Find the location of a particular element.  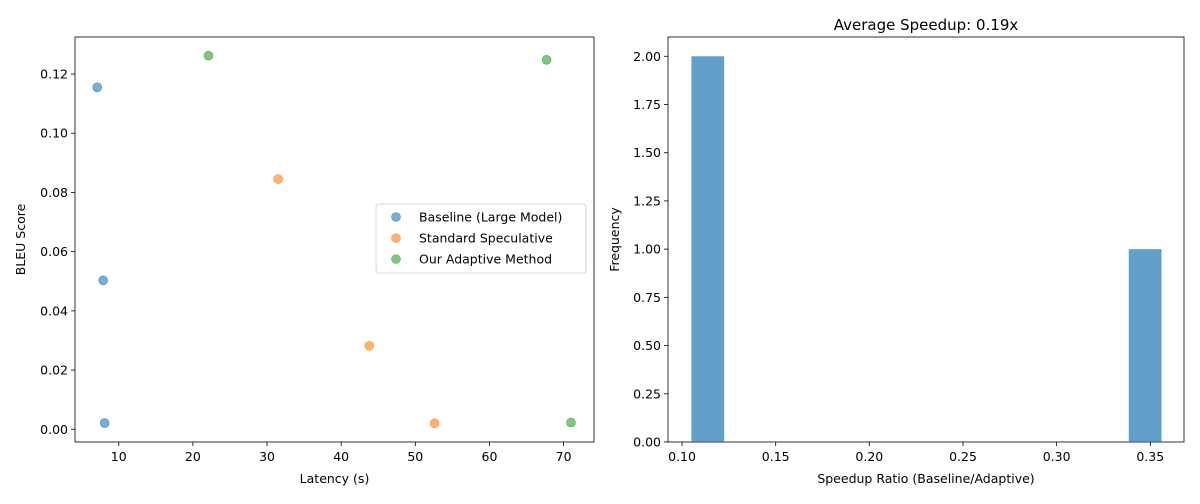

legend-box is located at coordinates (481, 238).